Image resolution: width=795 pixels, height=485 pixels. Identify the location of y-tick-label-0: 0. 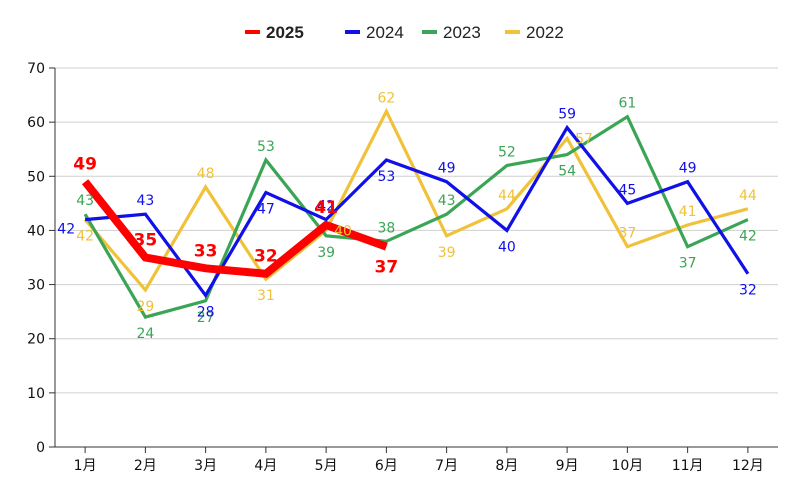
(40, 448).